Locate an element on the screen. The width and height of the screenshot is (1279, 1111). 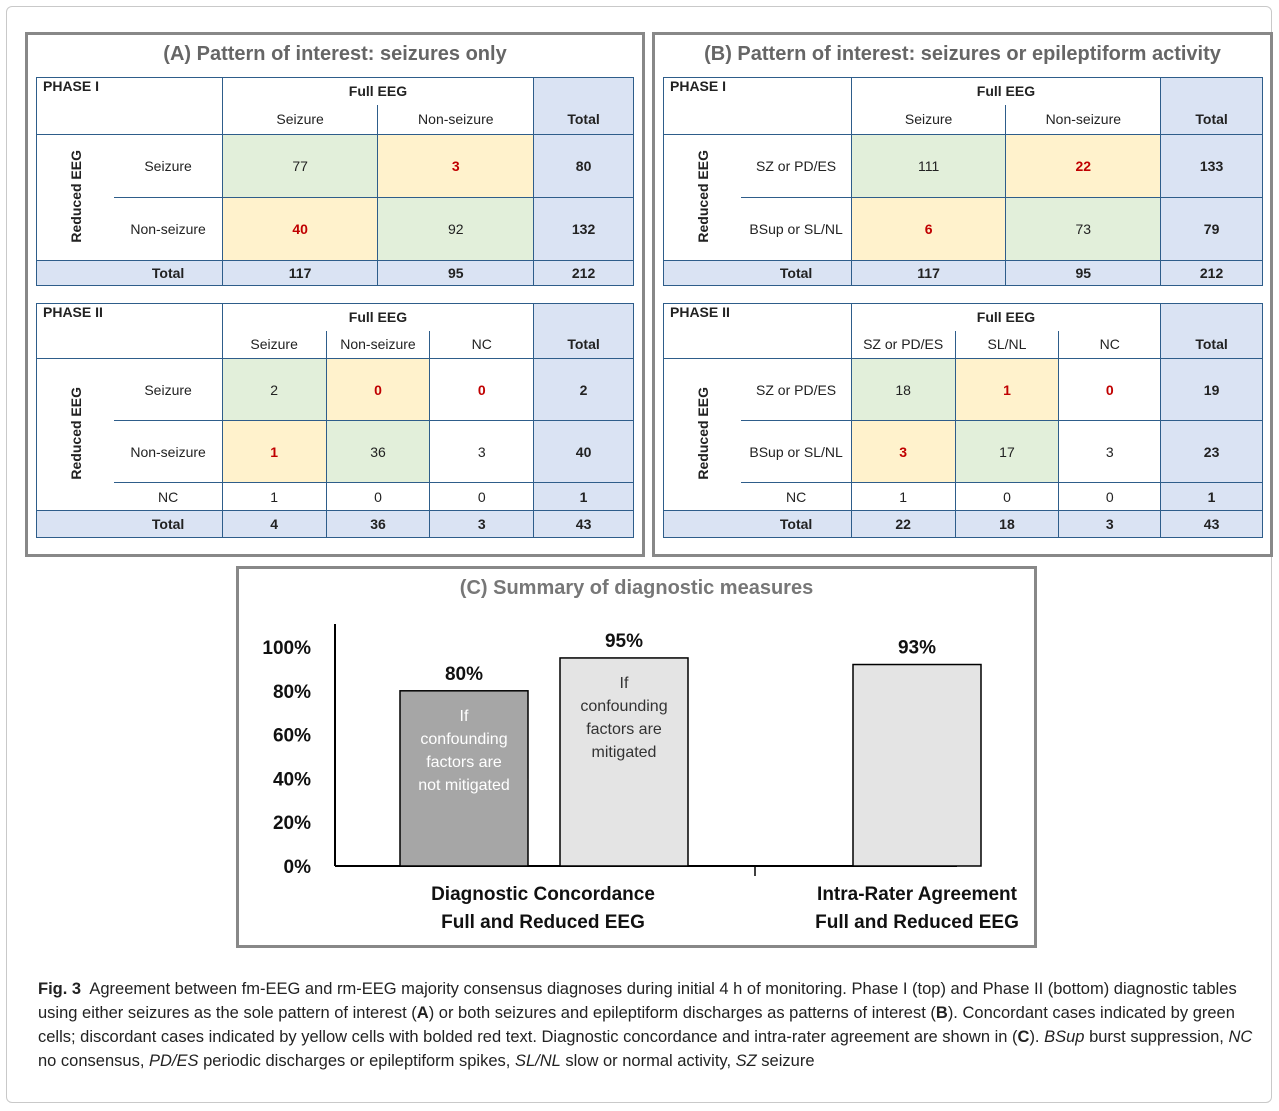
caption-ref-c: C is located at coordinates (1023, 1037).